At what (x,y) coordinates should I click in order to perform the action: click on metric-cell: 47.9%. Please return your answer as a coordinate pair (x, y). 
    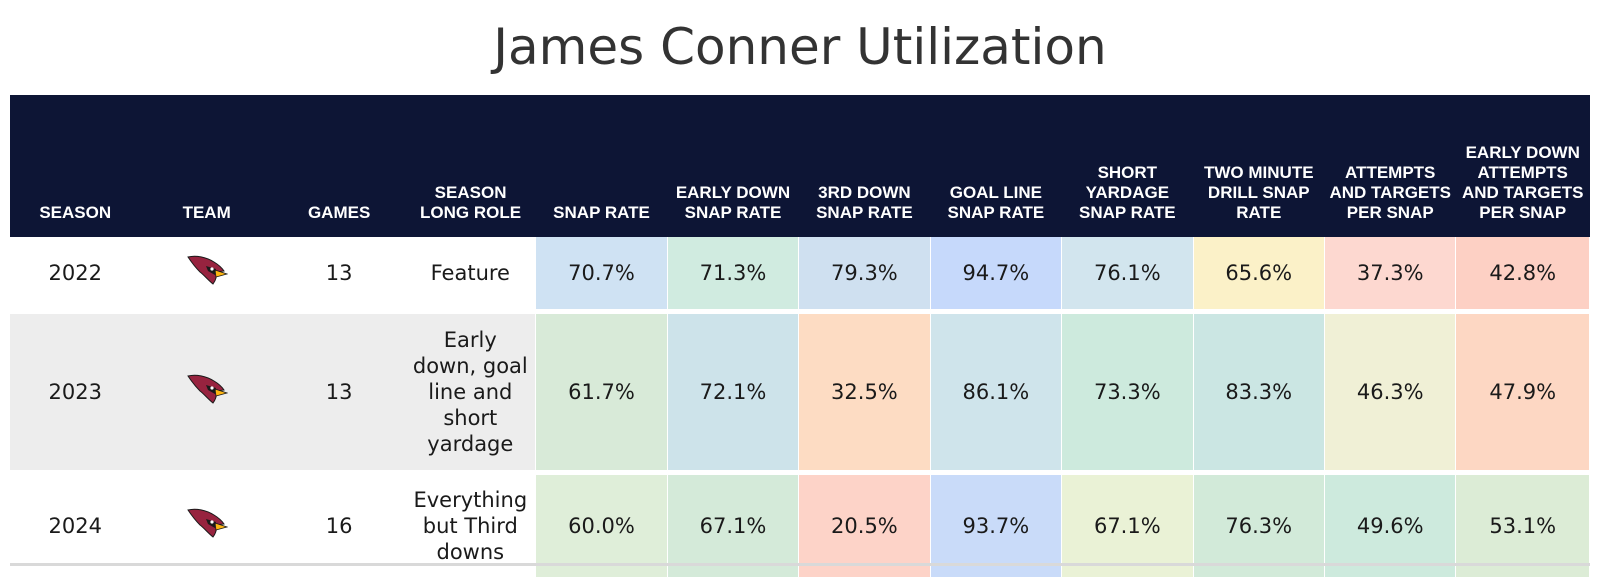
    Looking at the image, I should click on (1522, 392).